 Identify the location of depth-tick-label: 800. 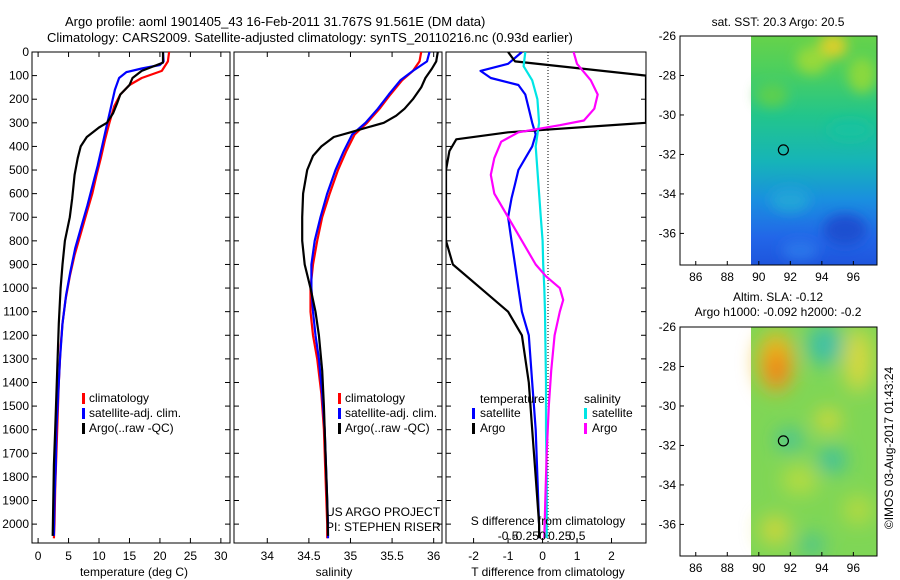
(19, 241).